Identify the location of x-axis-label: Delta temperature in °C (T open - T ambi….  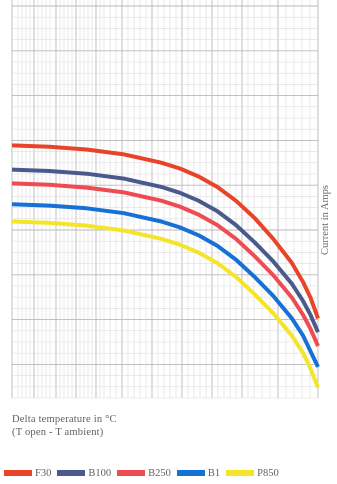
(132, 426).